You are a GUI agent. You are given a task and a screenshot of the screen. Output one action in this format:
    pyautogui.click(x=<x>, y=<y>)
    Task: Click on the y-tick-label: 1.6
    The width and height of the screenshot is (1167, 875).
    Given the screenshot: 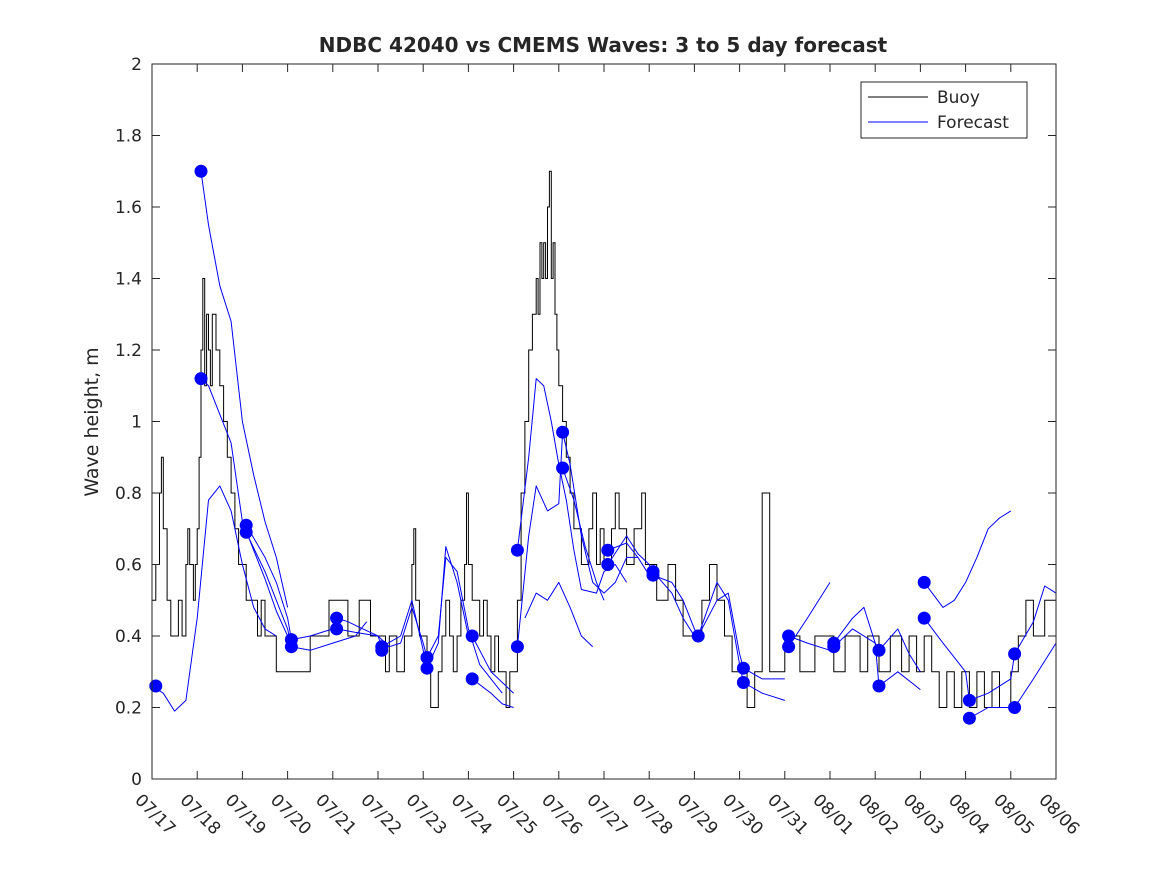 What is the action you would take?
    pyautogui.click(x=128, y=208)
    